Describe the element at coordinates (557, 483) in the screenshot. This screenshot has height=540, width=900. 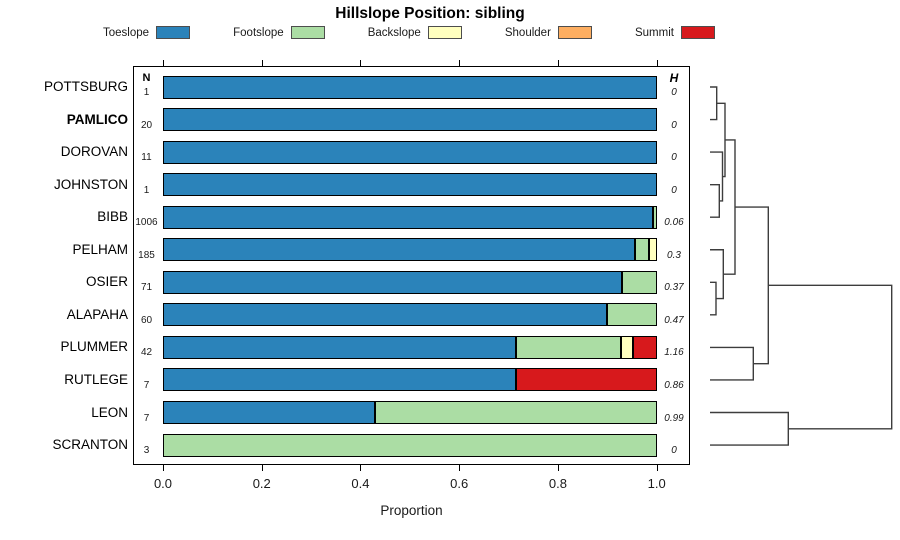
I see `x-axis-tick-label: 0.8` at that location.